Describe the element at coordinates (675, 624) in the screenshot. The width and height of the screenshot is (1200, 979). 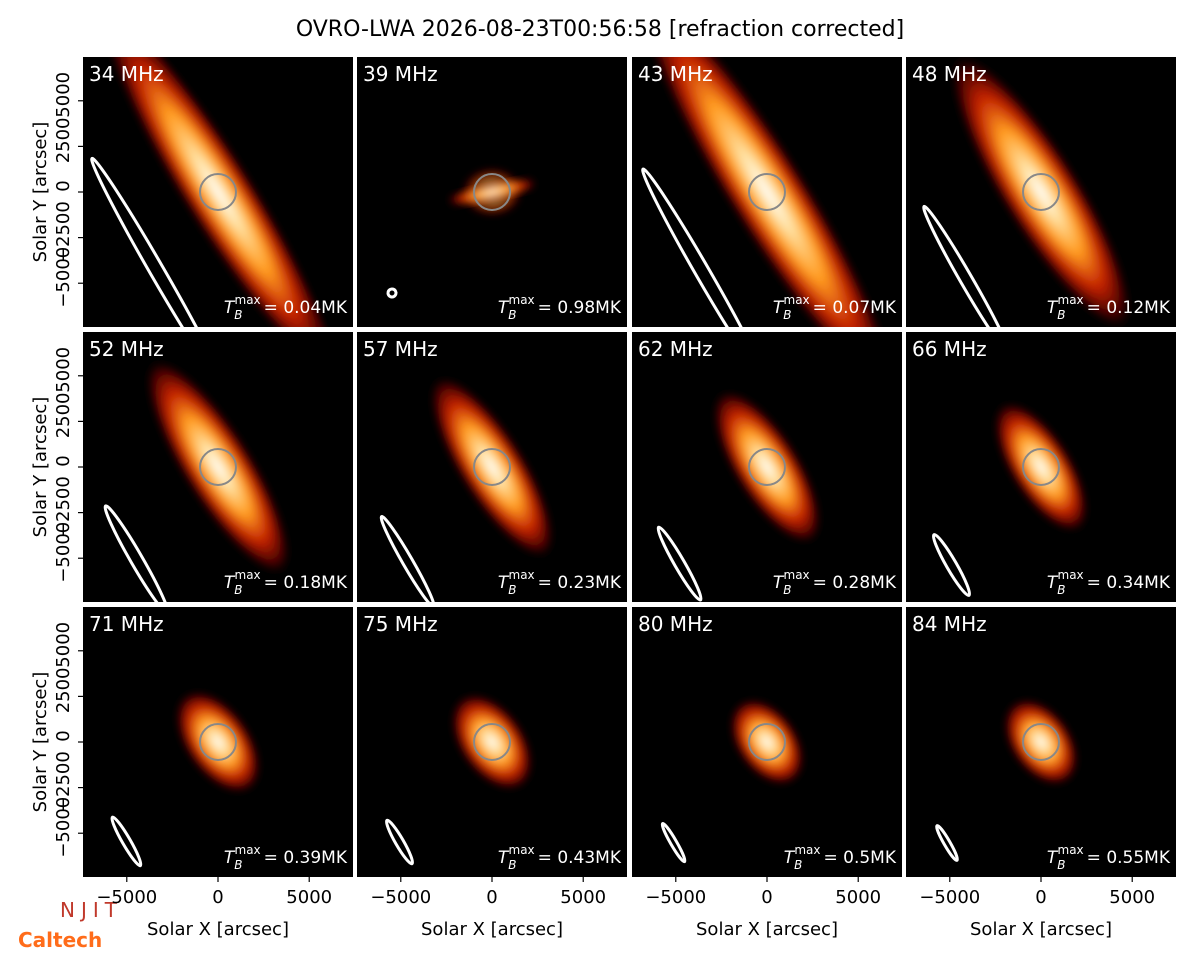
I see `freq-label: 80 MHz` at that location.